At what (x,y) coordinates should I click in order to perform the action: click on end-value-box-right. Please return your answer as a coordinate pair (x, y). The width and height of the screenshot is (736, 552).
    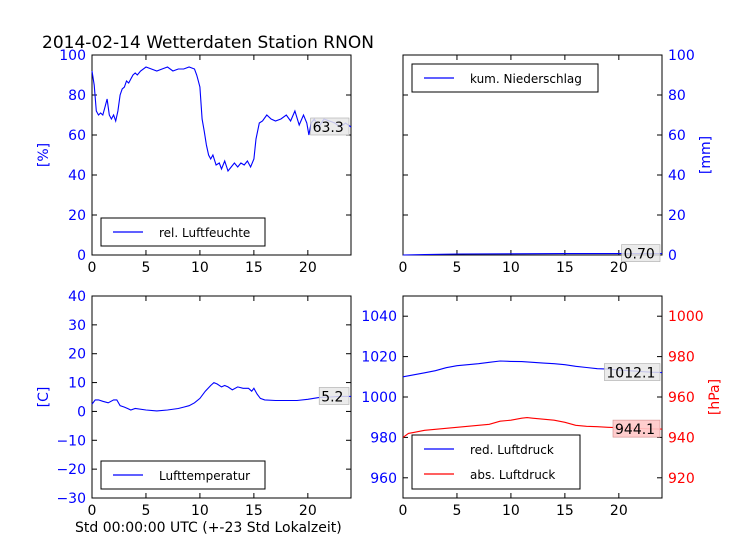
    Looking at the image, I should click on (636, 428).